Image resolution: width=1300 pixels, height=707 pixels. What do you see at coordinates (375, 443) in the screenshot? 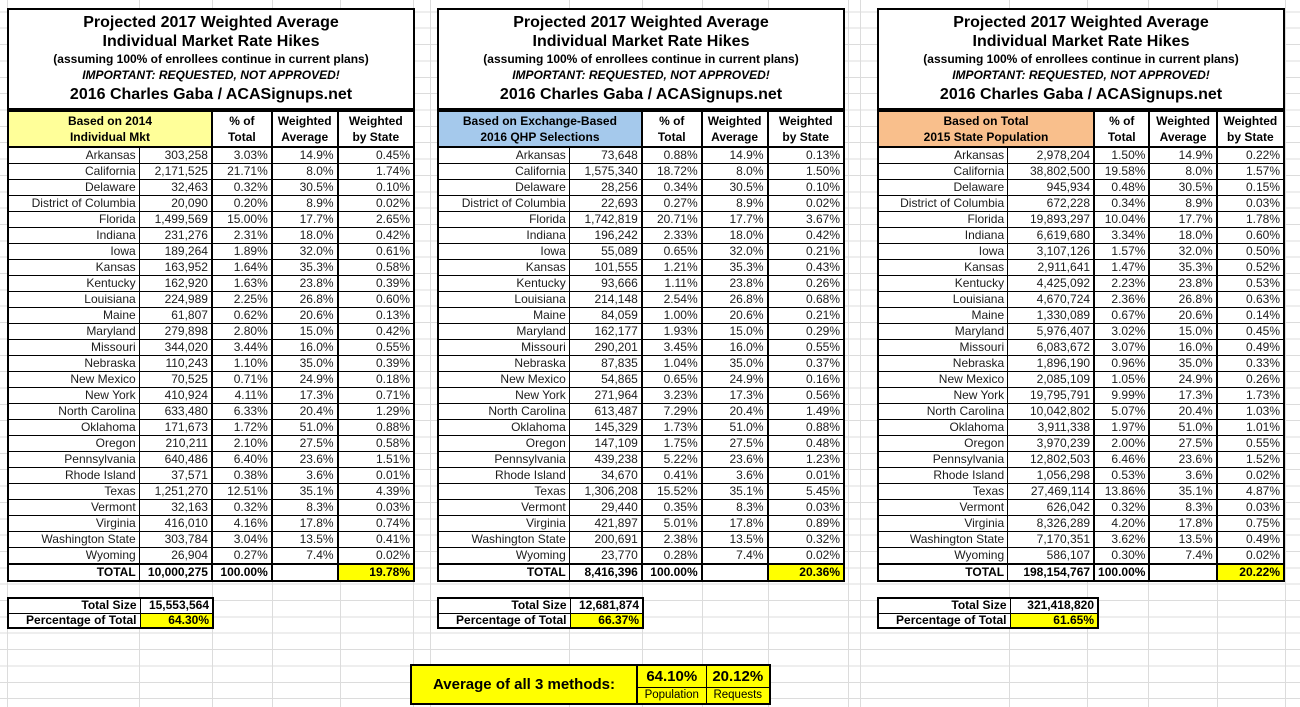
I see `weighted-by-state-cell: 0.58%` at bounding box center [375, 443].